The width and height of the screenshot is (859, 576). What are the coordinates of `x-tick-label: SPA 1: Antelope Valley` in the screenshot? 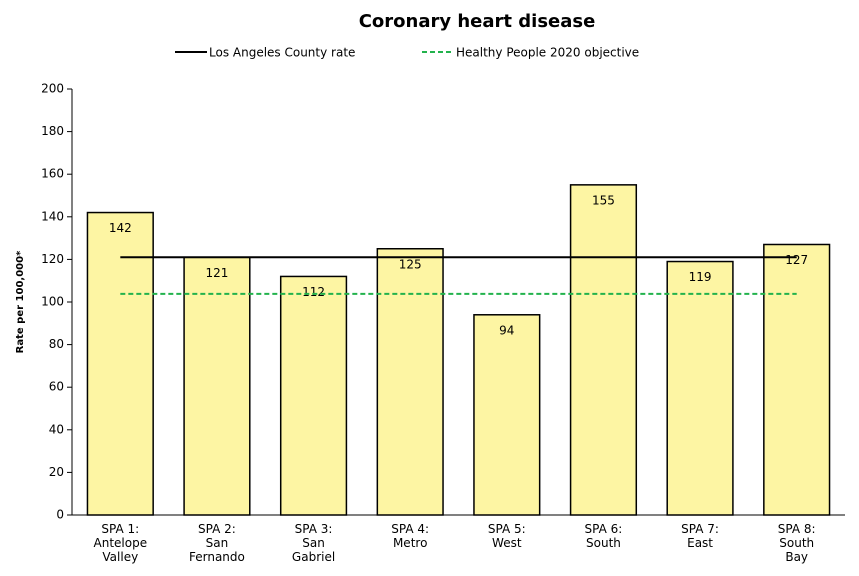 It's located at (121, 543).